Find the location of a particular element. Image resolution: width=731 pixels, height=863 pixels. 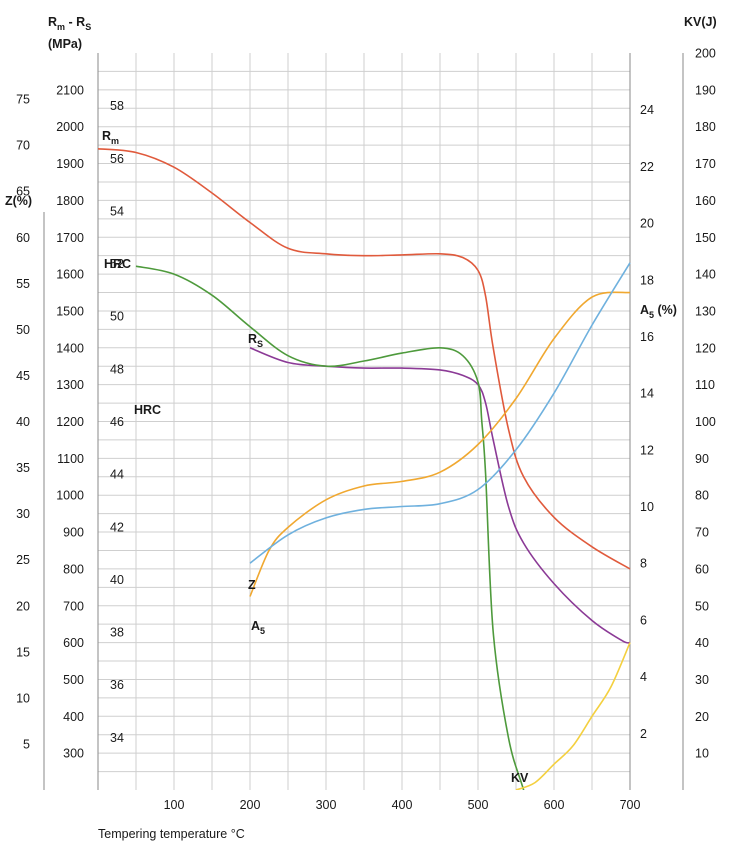

a5-tick-label: 8 is located at coordinates (643, 564).